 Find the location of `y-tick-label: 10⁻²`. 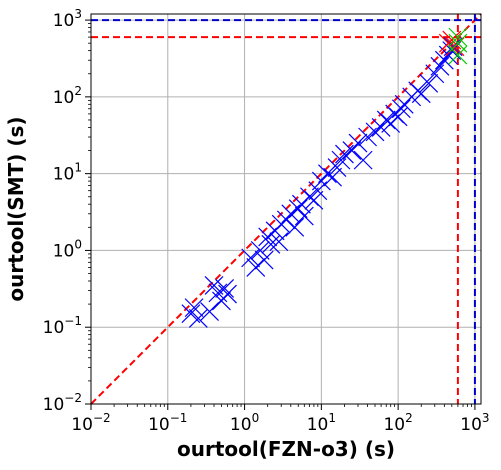

y-tick-label: 10⁻² is located at coordinates (62, 403).